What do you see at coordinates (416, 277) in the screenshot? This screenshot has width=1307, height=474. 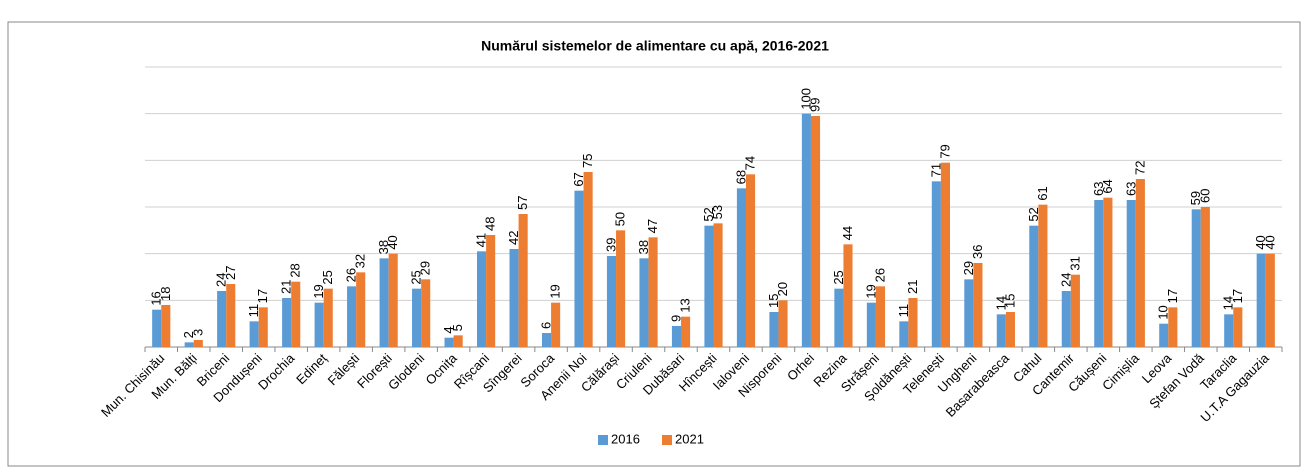 I see `data-label: 25` at bounding box center [416, 277].